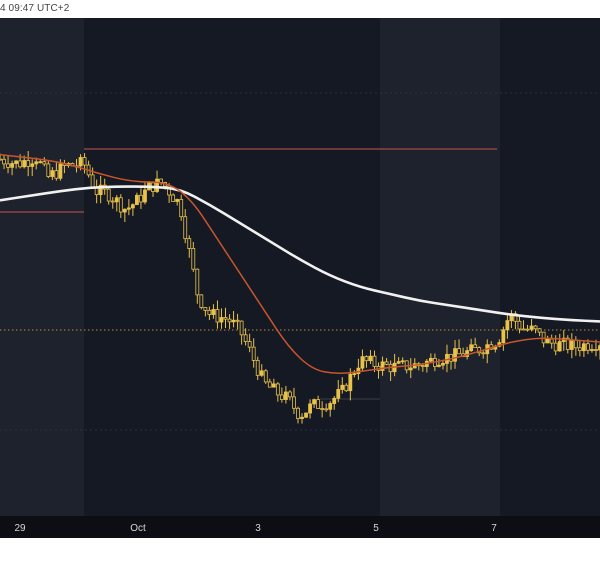 Image resolution: width=600 pixels, height=566 pixels. I want to click on x-tick-label: 7, so click(494, 528).